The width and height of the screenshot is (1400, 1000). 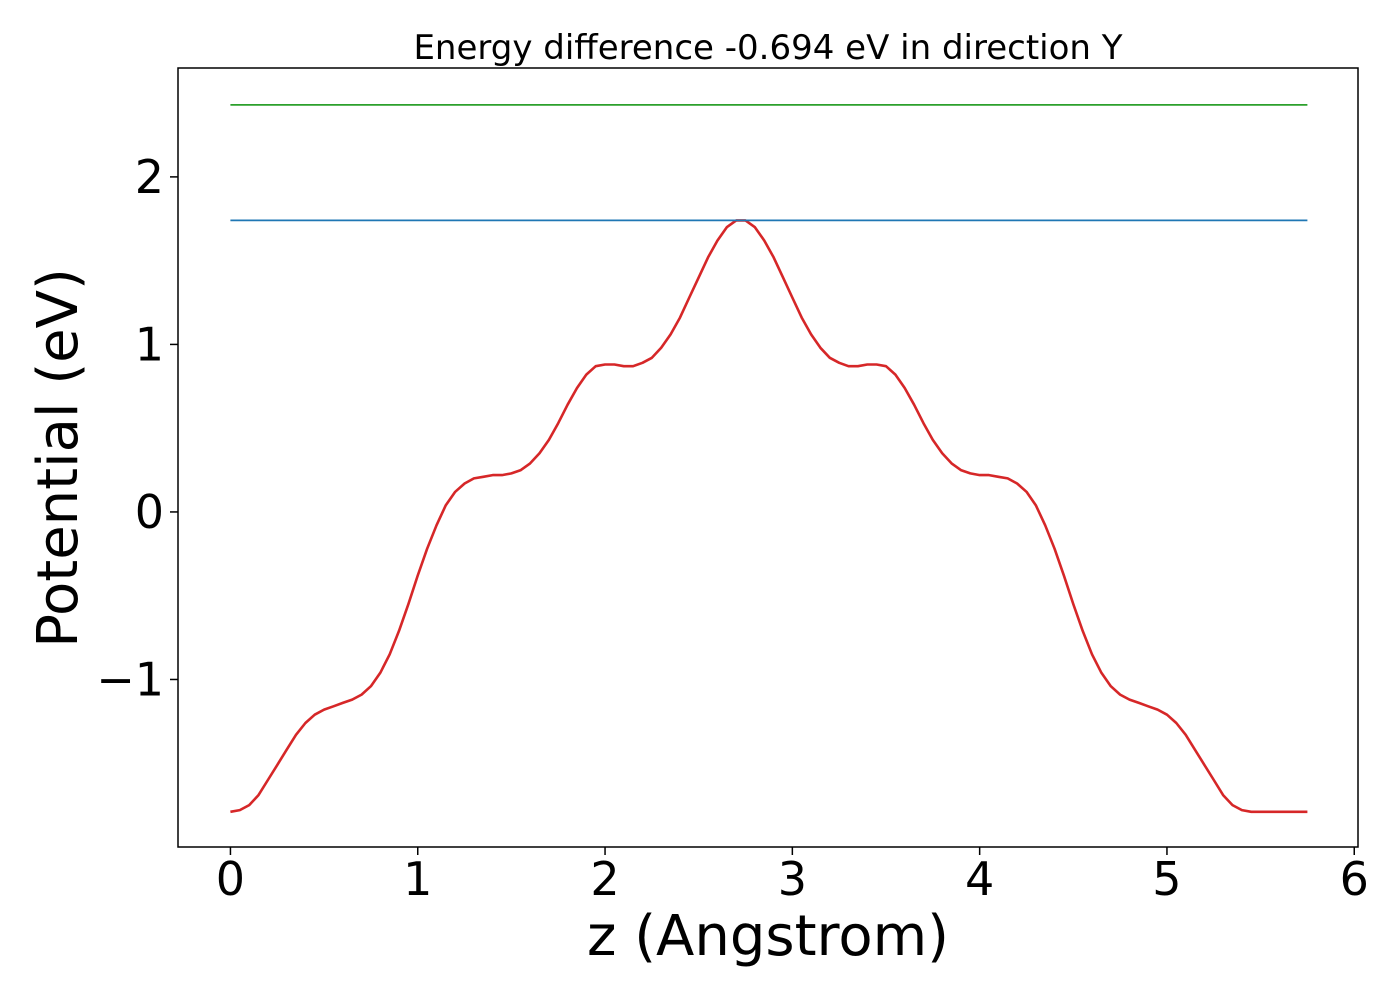 I want to click on x-axis-label: z (Angstrom), so click(x=768, y=936).